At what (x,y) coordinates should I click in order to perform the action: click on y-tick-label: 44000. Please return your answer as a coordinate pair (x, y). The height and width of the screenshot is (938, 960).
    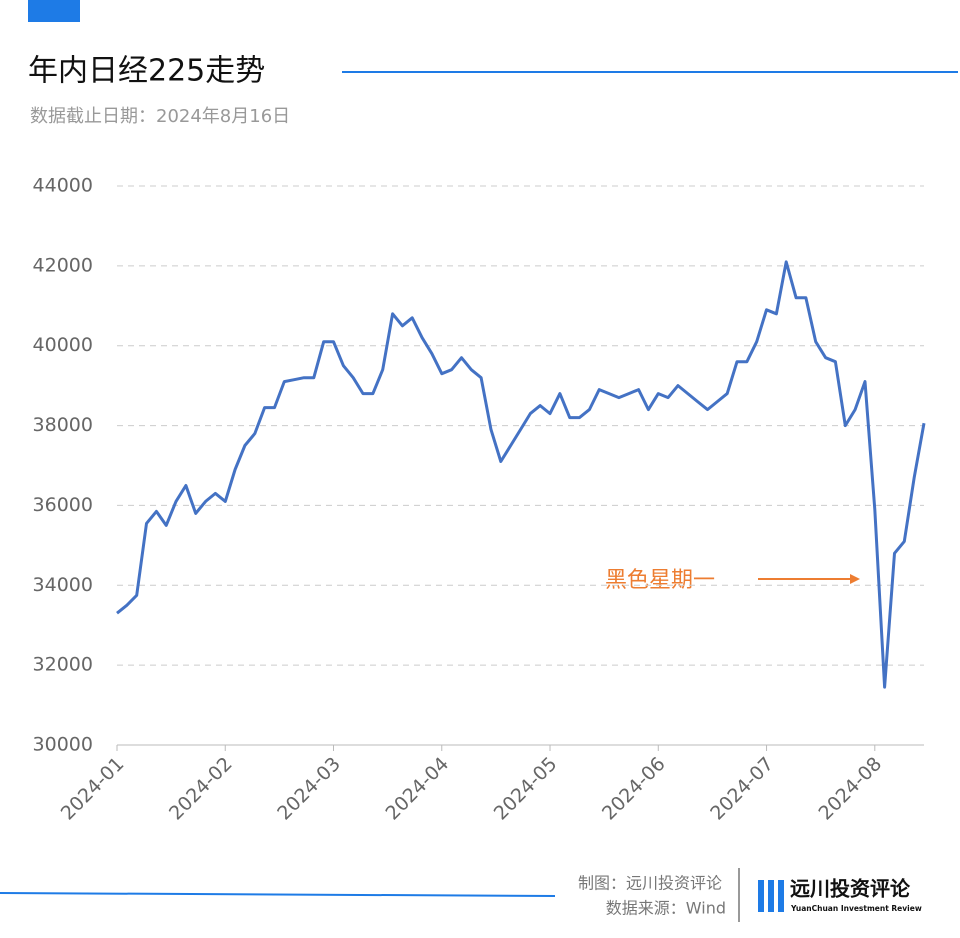
    Looking at the image, I should click on (63, 186).